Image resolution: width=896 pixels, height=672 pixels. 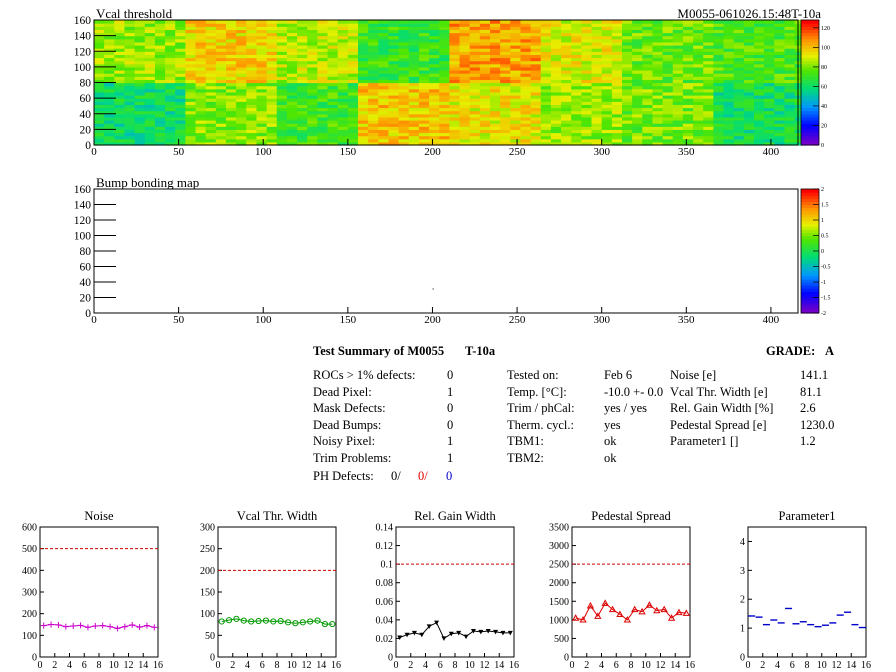 I want to click on heat1-colorbar-cell, so click(x=810, y=134).